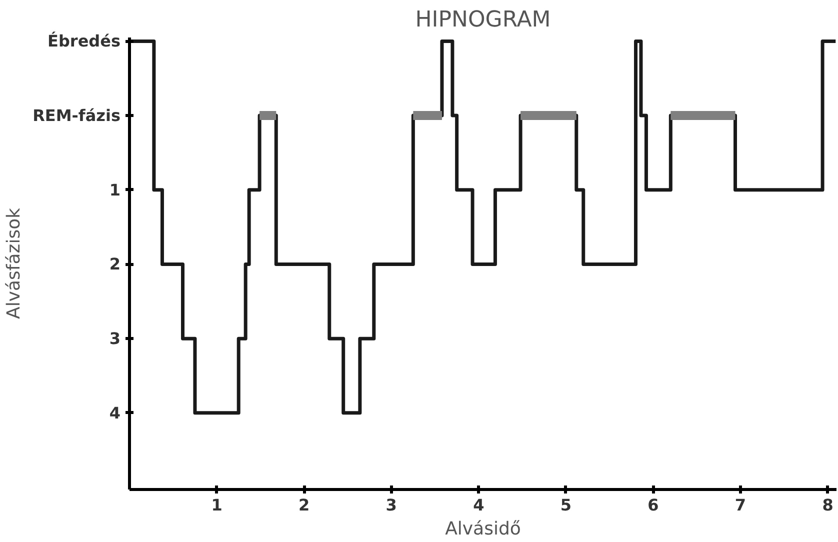  I want to click on x-tick-label: 1, so click(216, 505).